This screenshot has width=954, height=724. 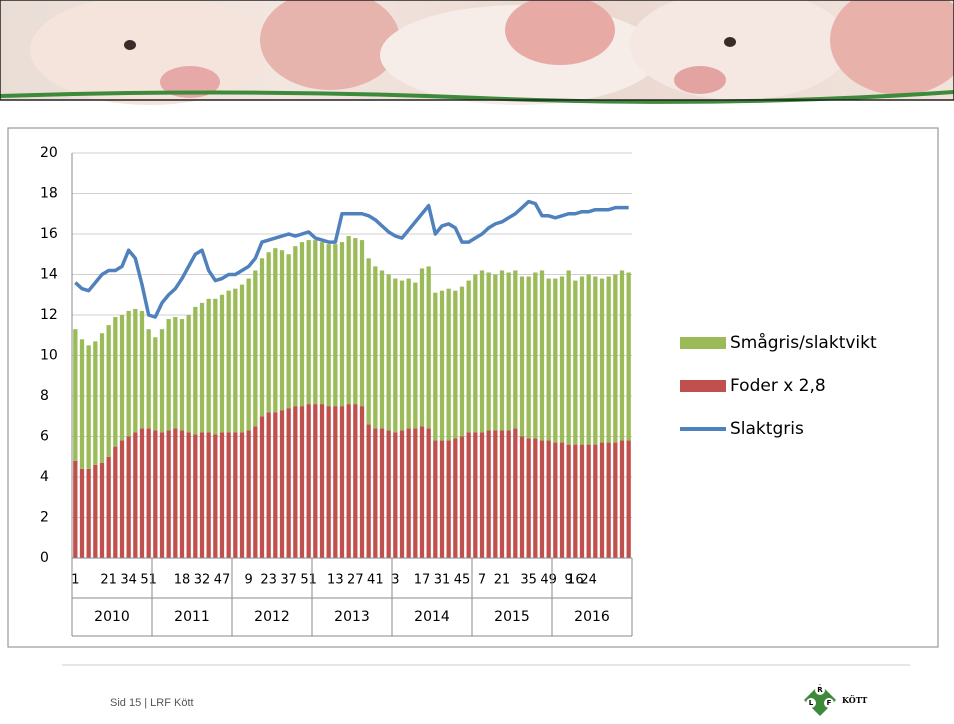 What do you see at coordinates (442, 580) in the screenshot?
I see `x-tick-label: 31` at bounding box center [442, 580].